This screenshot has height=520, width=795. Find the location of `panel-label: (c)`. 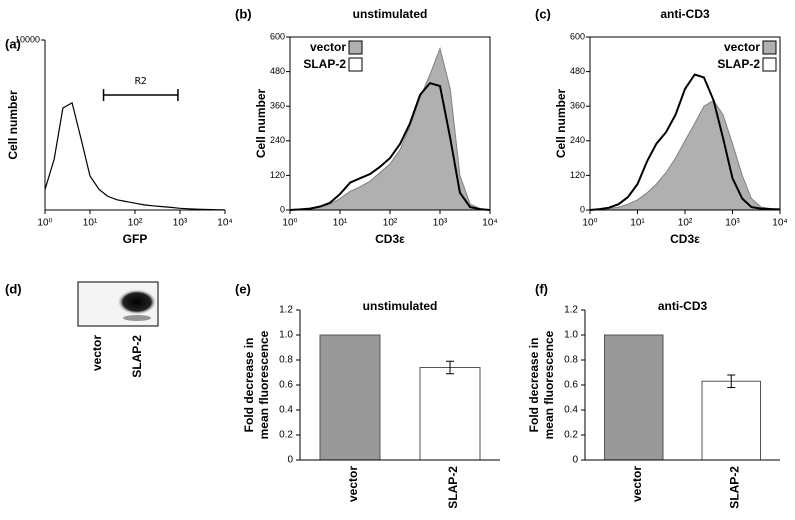

panel-label: (c) is located at coordinates (543, 13).